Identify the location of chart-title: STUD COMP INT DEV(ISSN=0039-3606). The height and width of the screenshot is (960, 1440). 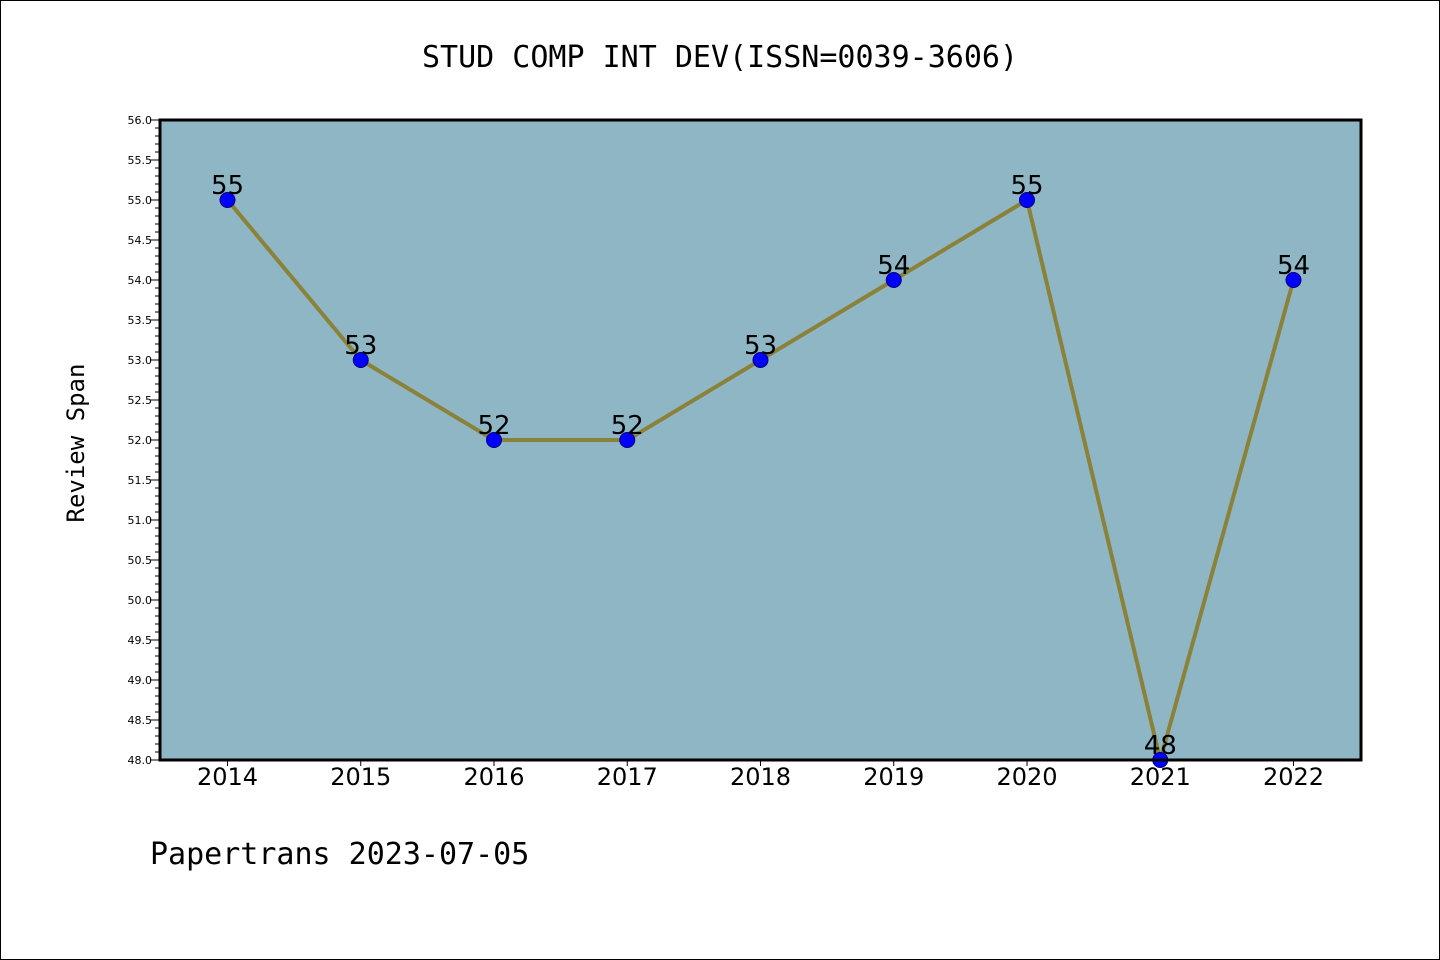
(720, 57).